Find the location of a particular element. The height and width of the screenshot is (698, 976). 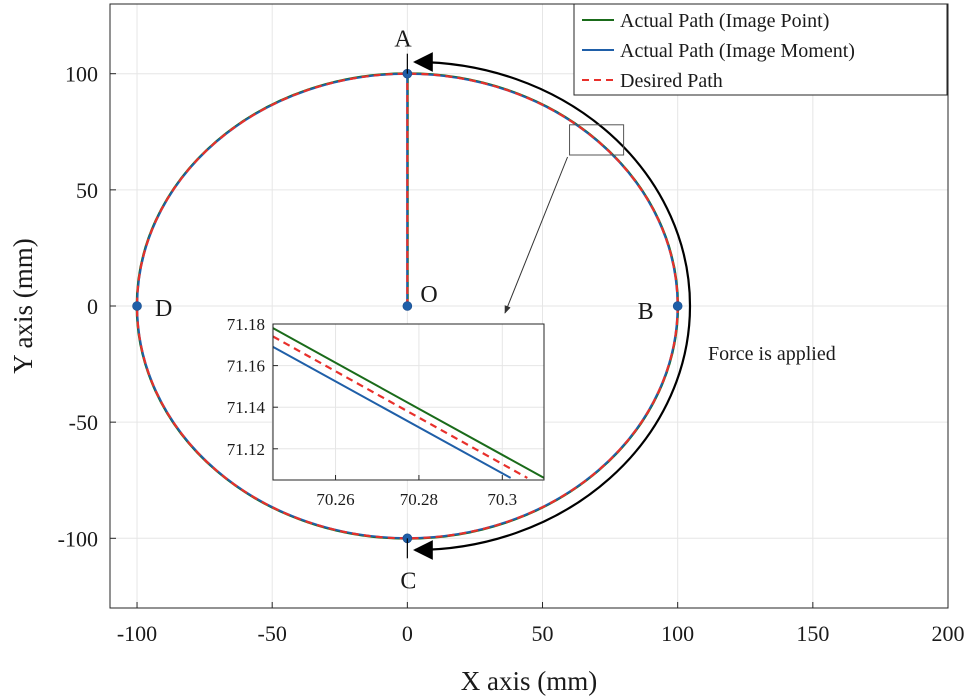

inset-frame is located at coordinates (408, 402).